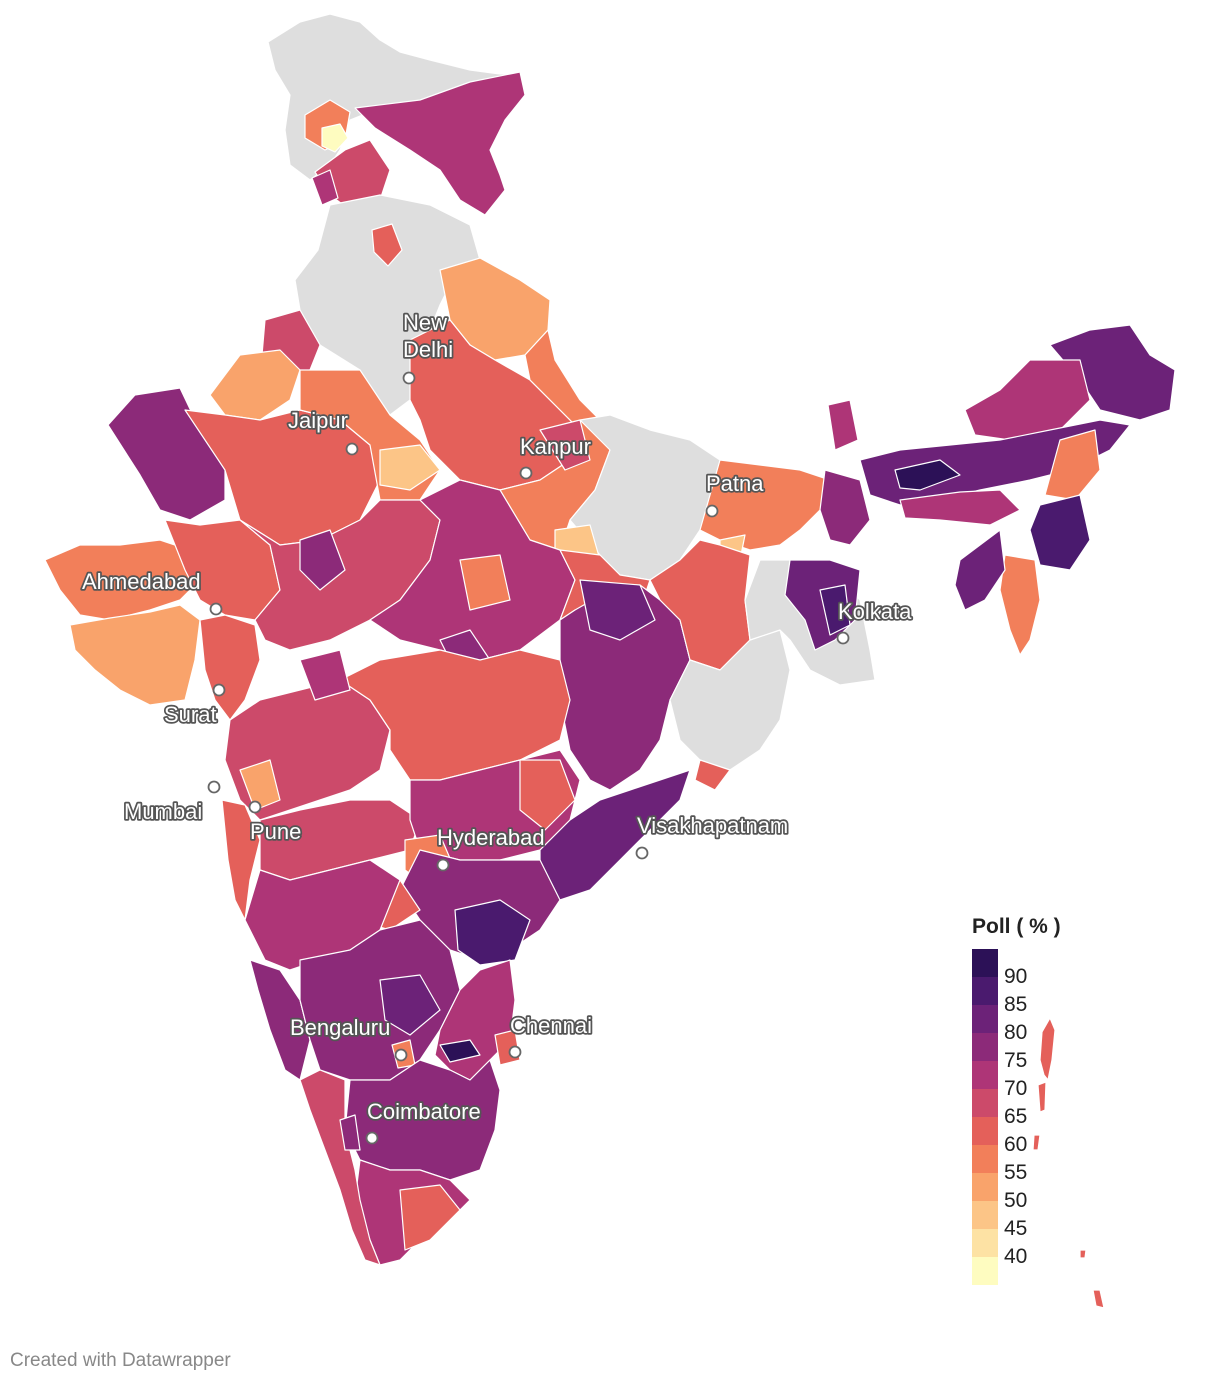  I want to click on city-marker-kolkata: Kolkata, so click(875, 621).